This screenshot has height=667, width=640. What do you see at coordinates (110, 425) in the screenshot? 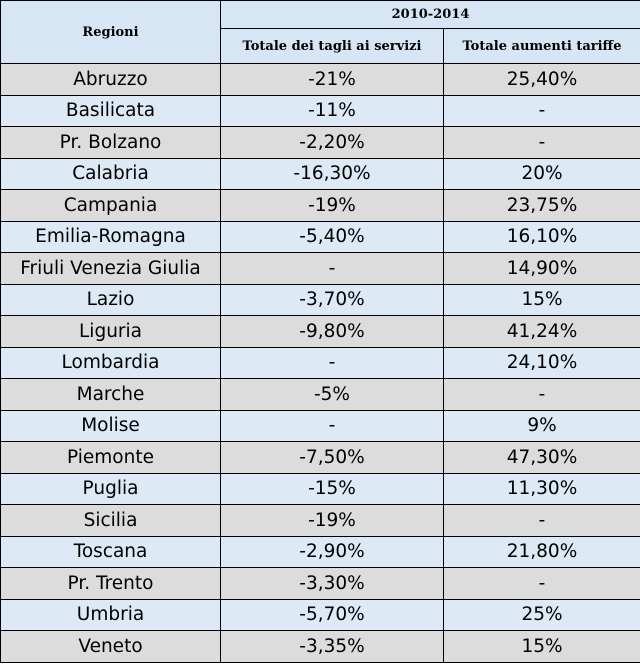
I see `cell-region: Molise` at bounding box center [110, 425].